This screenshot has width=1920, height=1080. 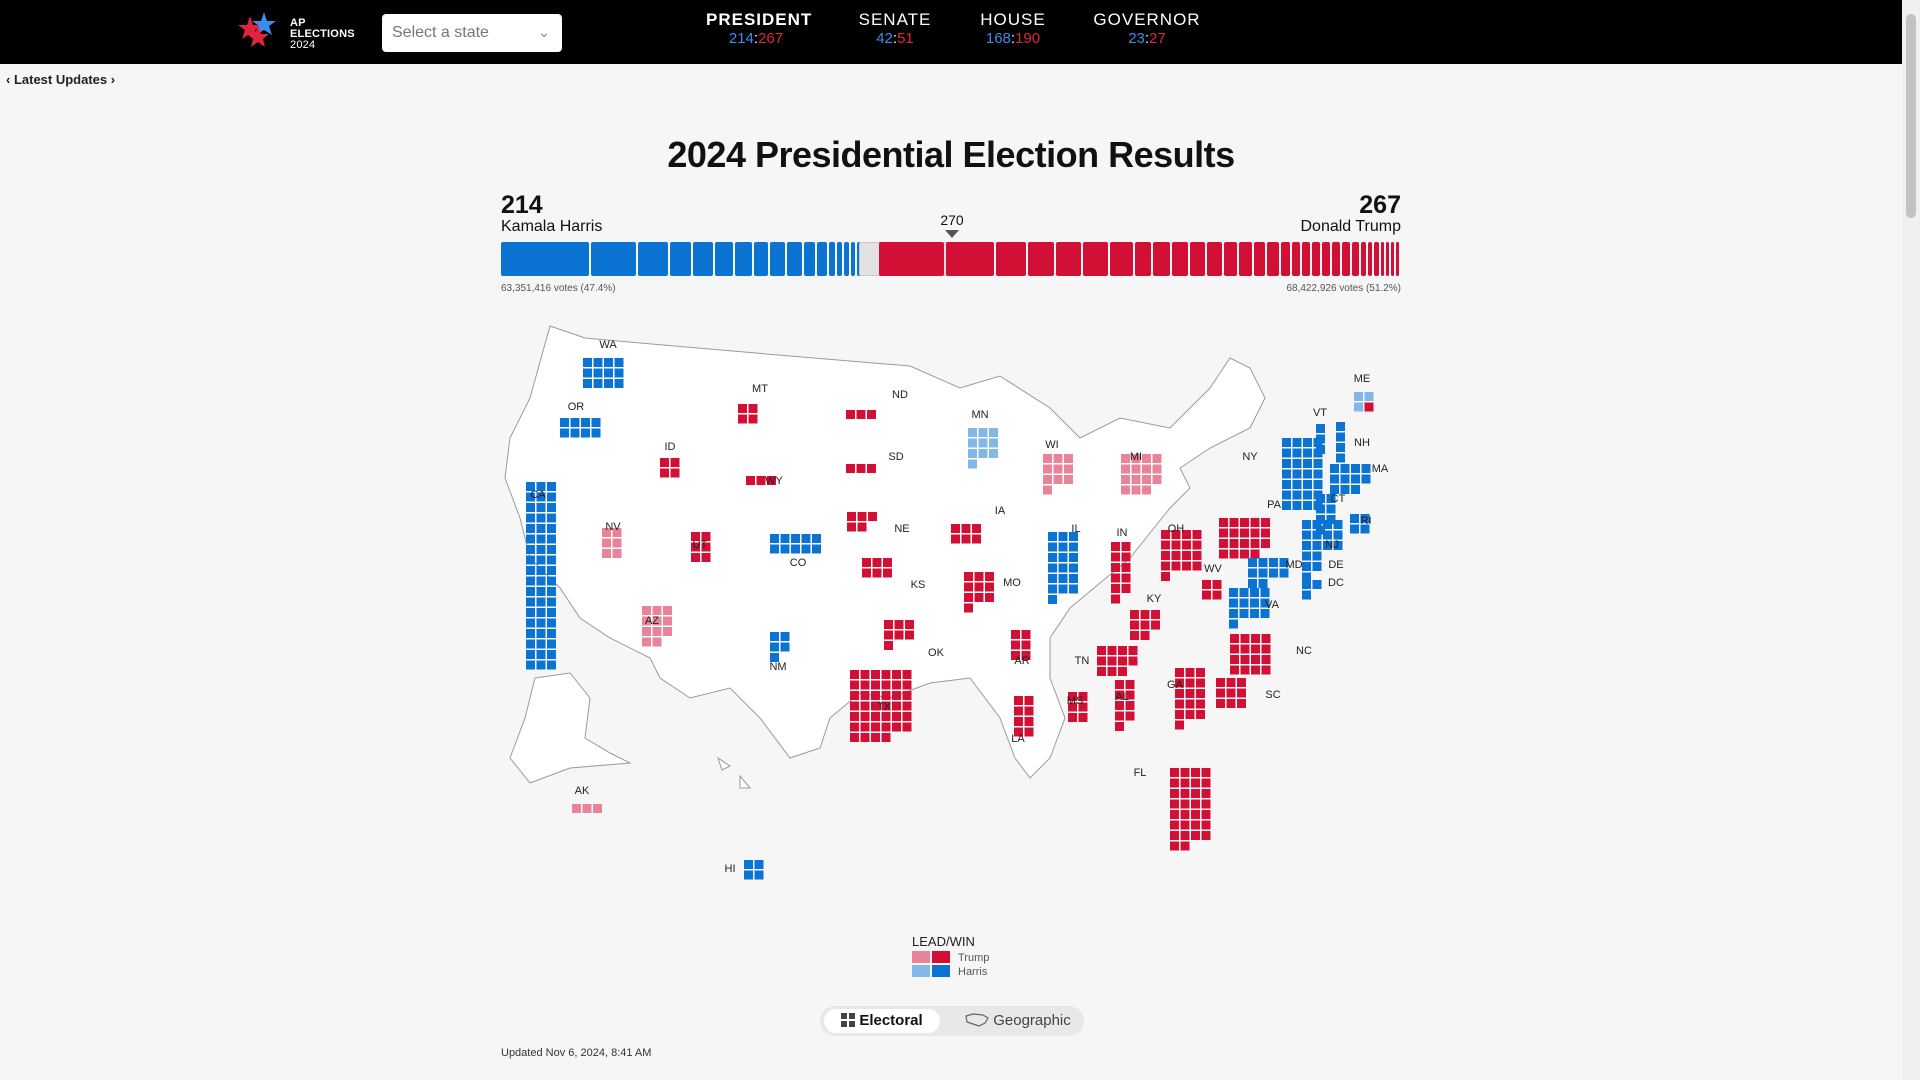 What do you see at coordinates (1376, 259) in the screenshot?
I see `ev-bar-segment-id` at bounding box center [1376, 259].